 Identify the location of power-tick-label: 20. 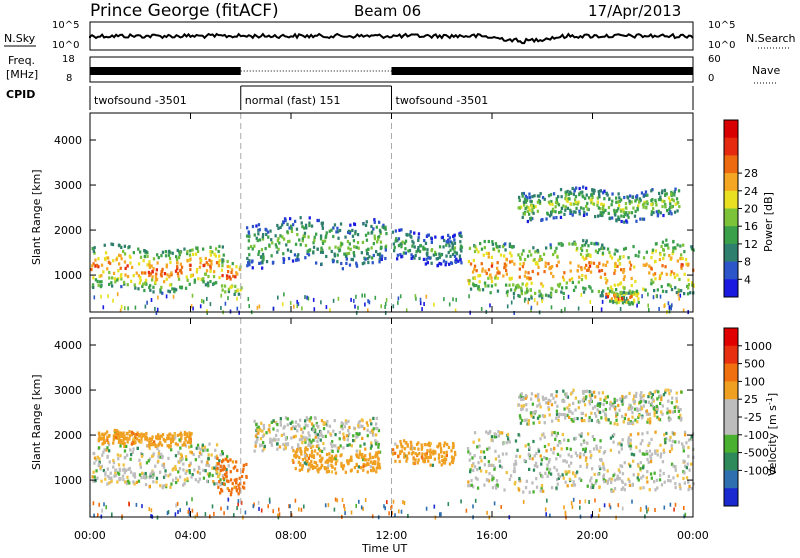
(751, 209).